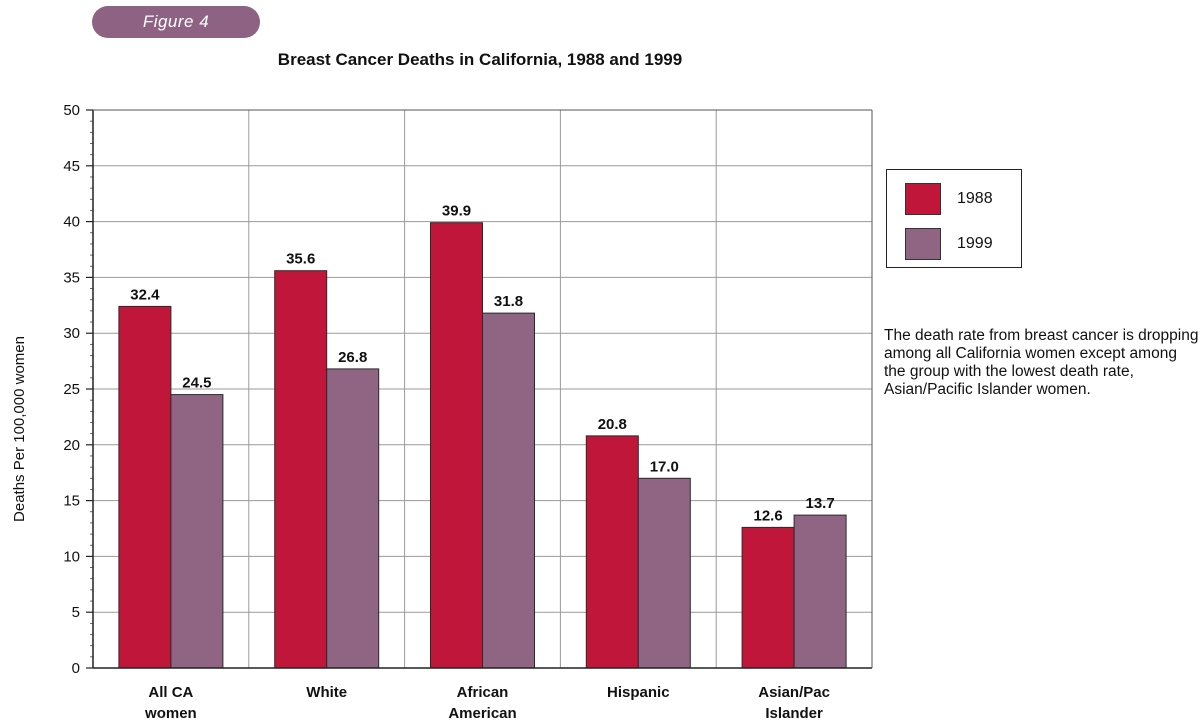 Image resolution: width=1203 pixels, height=727 pixels. What do you see at coordinates (664, 466) in the screenshot?
I see `data-label-1999: 17.0` at bounding box center [664, 466].